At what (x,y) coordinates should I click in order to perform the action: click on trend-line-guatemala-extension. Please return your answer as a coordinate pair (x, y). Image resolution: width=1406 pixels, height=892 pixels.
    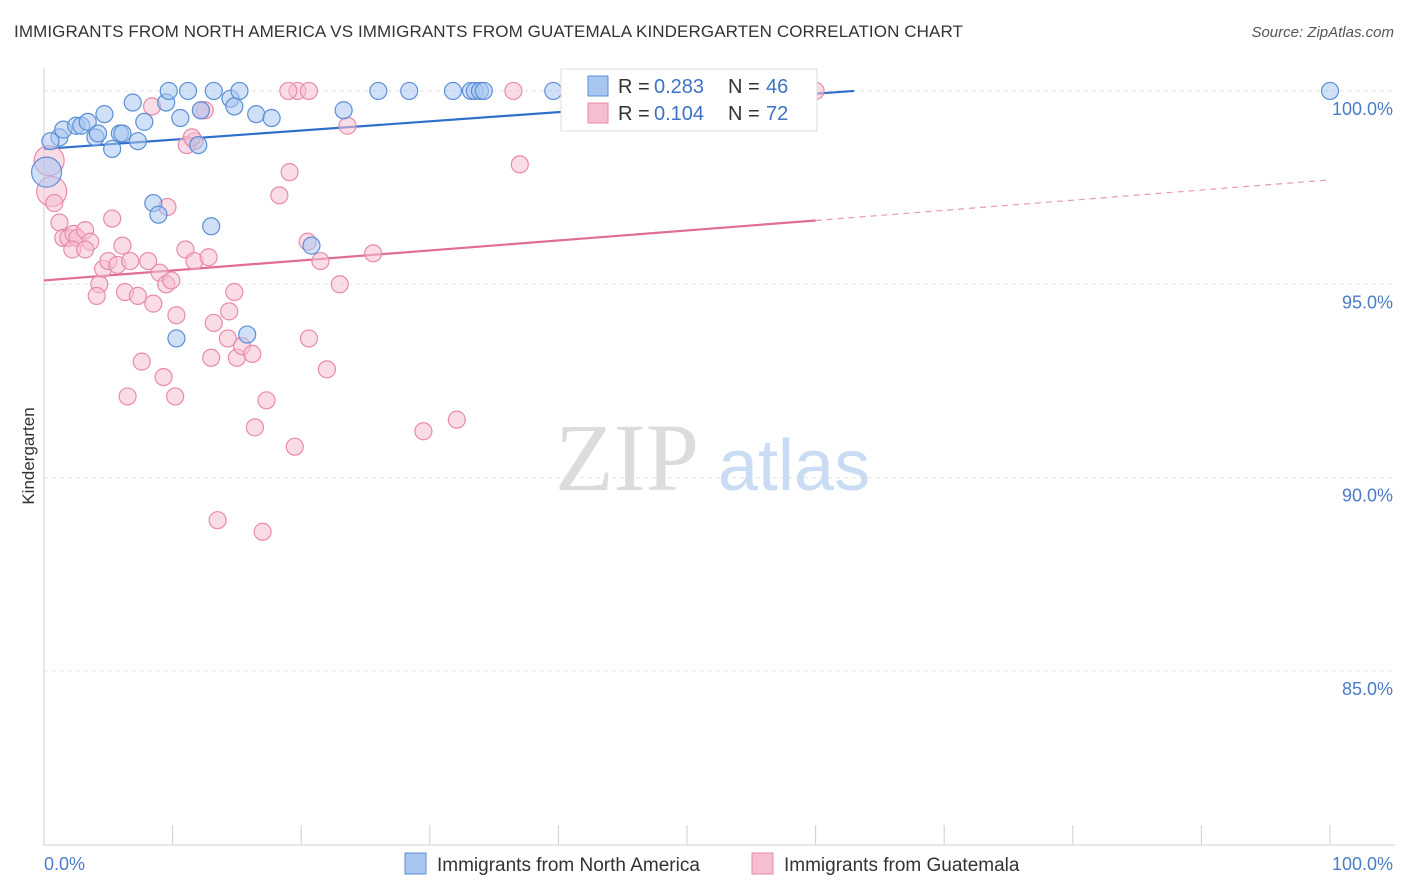
    Looking at the image, I should click on (1073, 200).